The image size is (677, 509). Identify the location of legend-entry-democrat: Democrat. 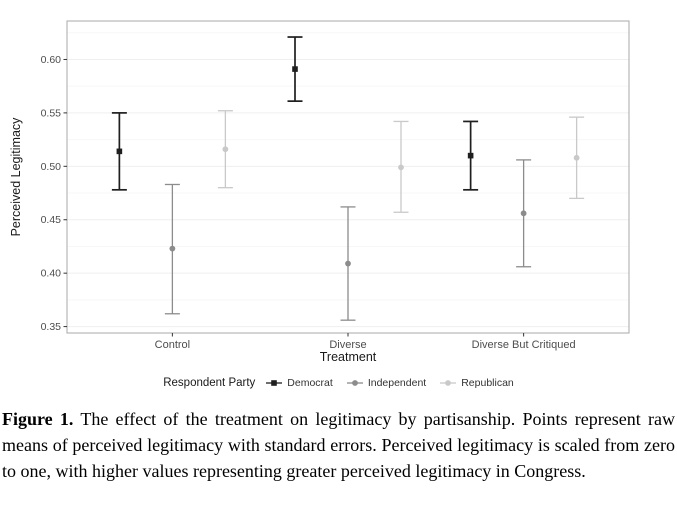
(299, 383).